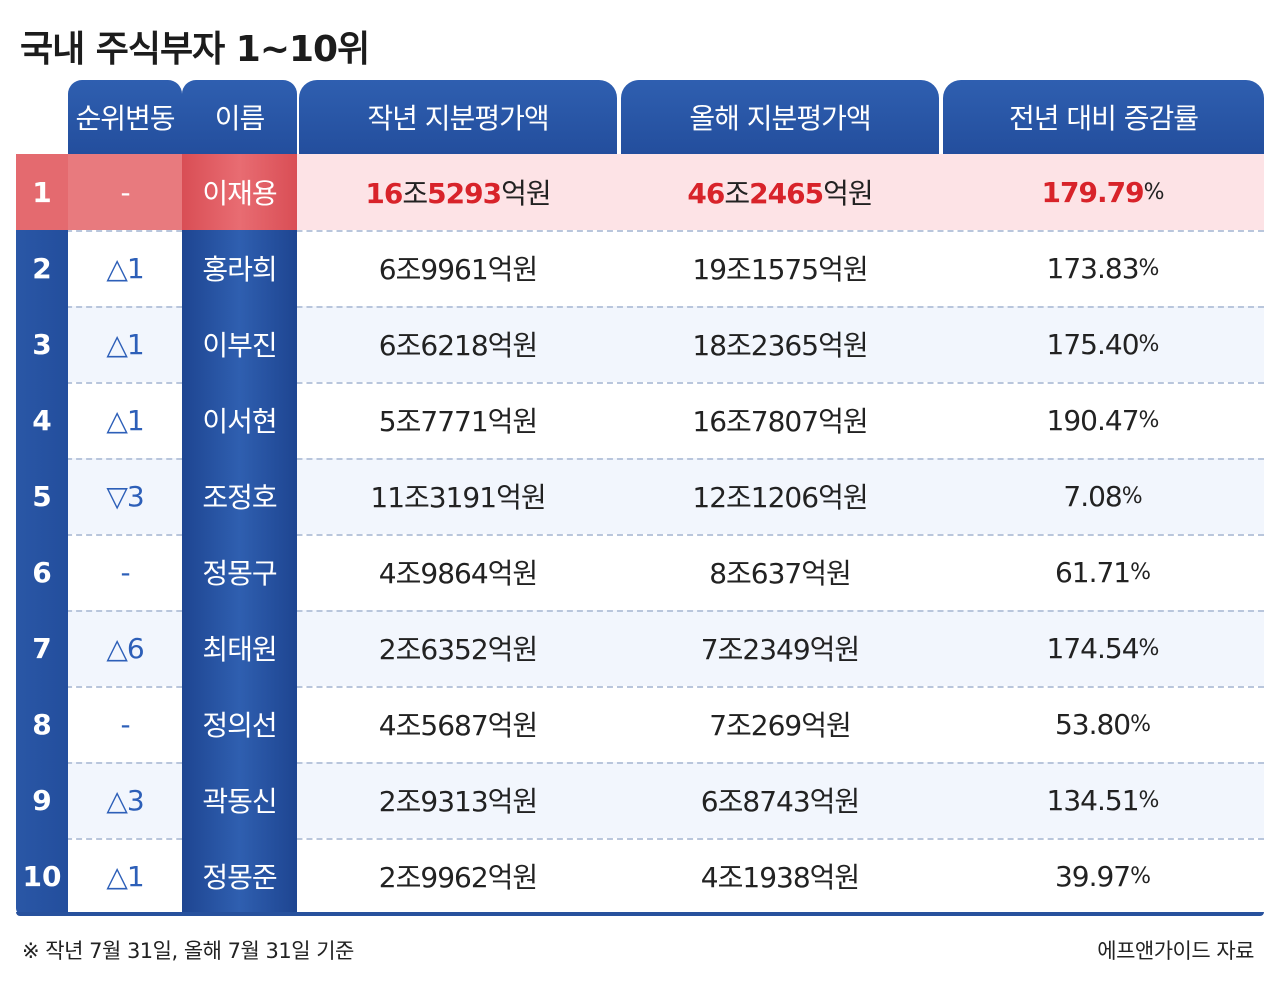  I want to click on this-year-value: 16조7807억원, so click(780, 420).